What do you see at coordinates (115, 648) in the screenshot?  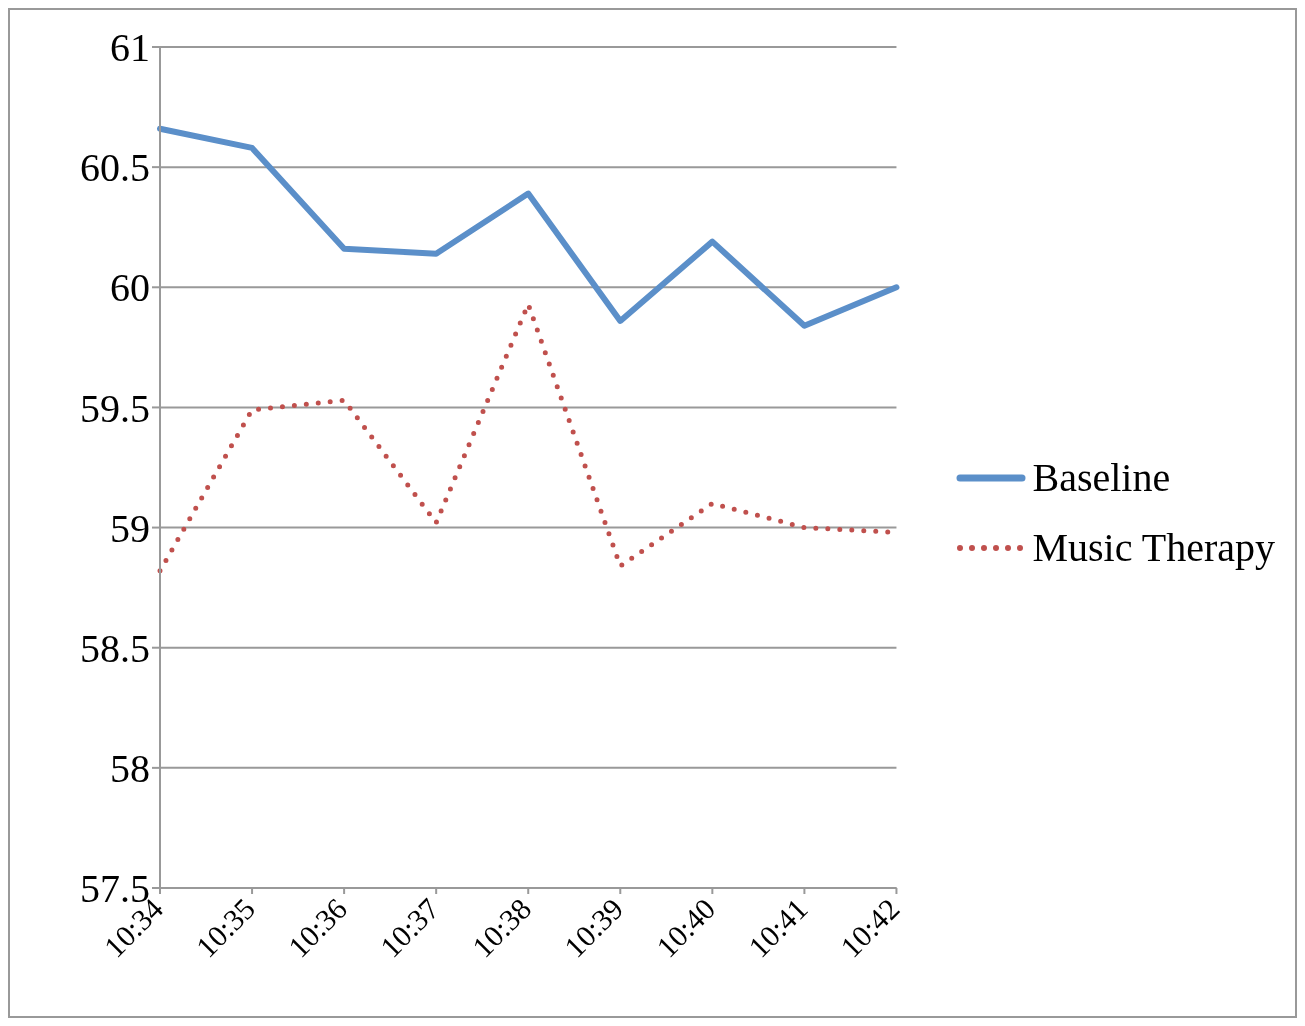 I see `y-tick-label: 58.5` at bounding box center [115, 648].